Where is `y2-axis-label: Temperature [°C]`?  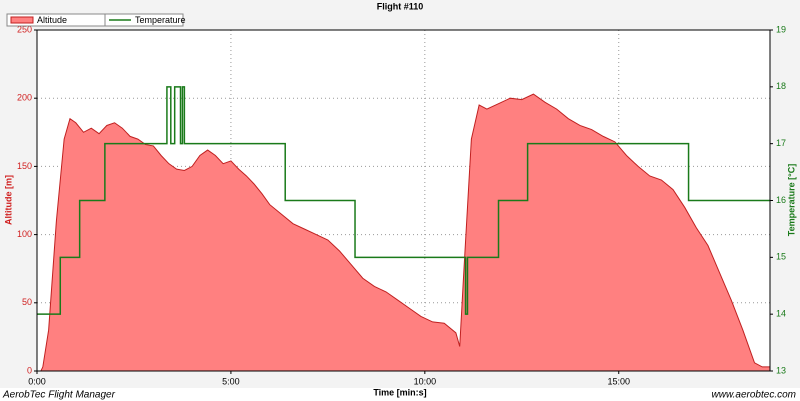
y2-axis-label: Temperature [°C] is located at coordinates (791, 200).